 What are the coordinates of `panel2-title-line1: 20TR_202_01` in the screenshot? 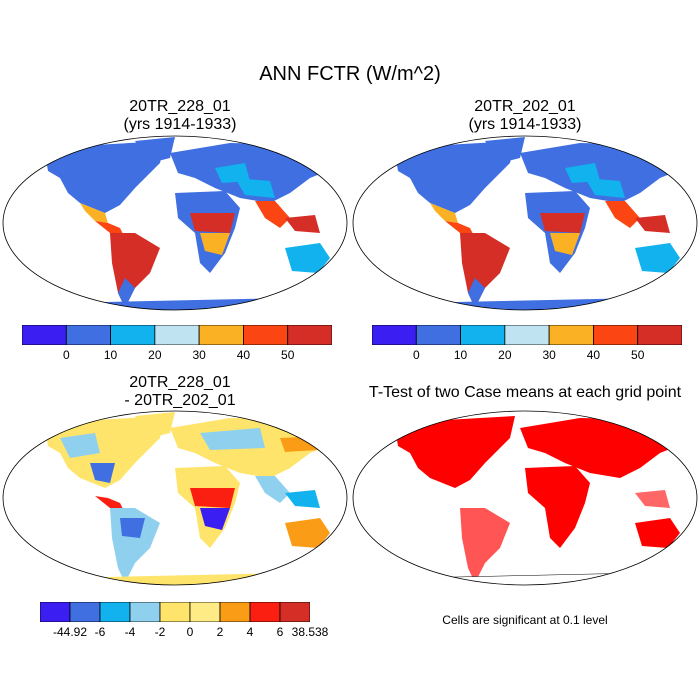 It's located at (525, 106).